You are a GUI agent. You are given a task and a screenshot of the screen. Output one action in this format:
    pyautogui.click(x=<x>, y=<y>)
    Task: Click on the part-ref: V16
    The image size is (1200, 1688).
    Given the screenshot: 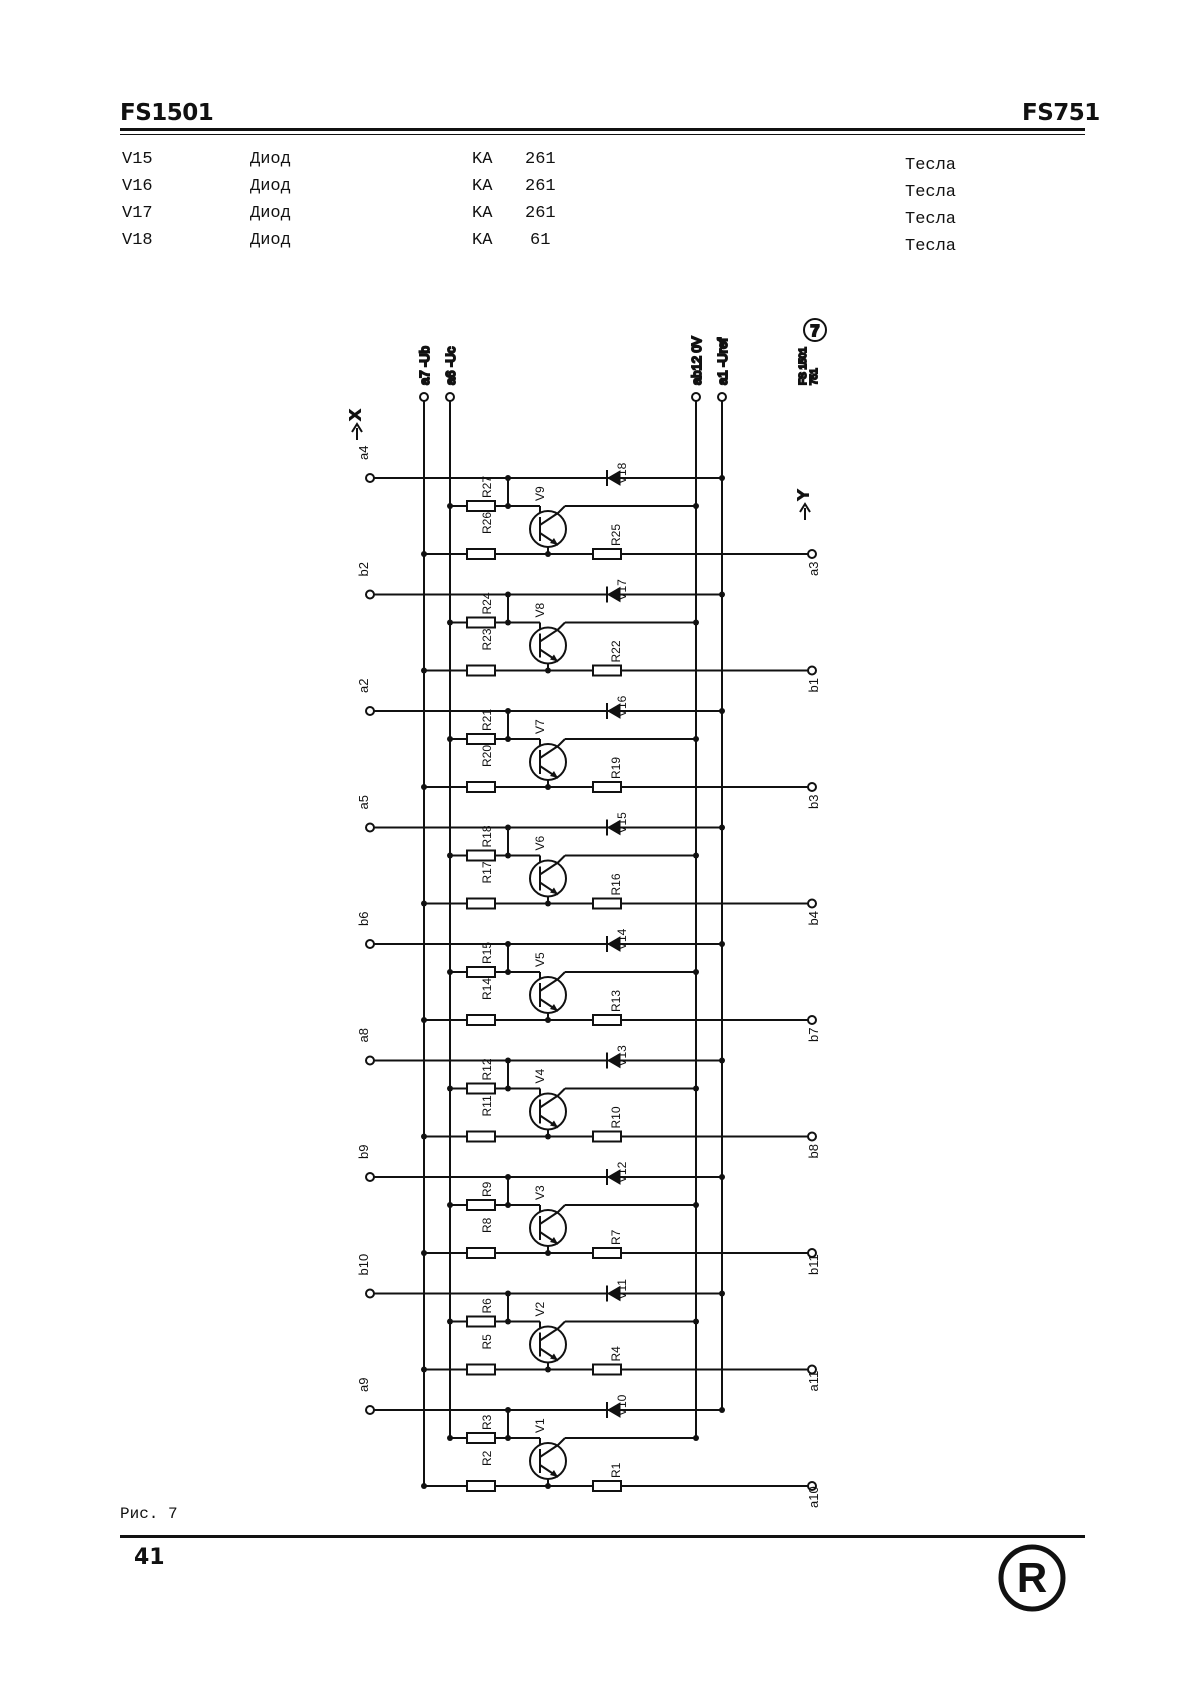 What is the action you would take?
    pyautogui.click(x=137, y=186)
    